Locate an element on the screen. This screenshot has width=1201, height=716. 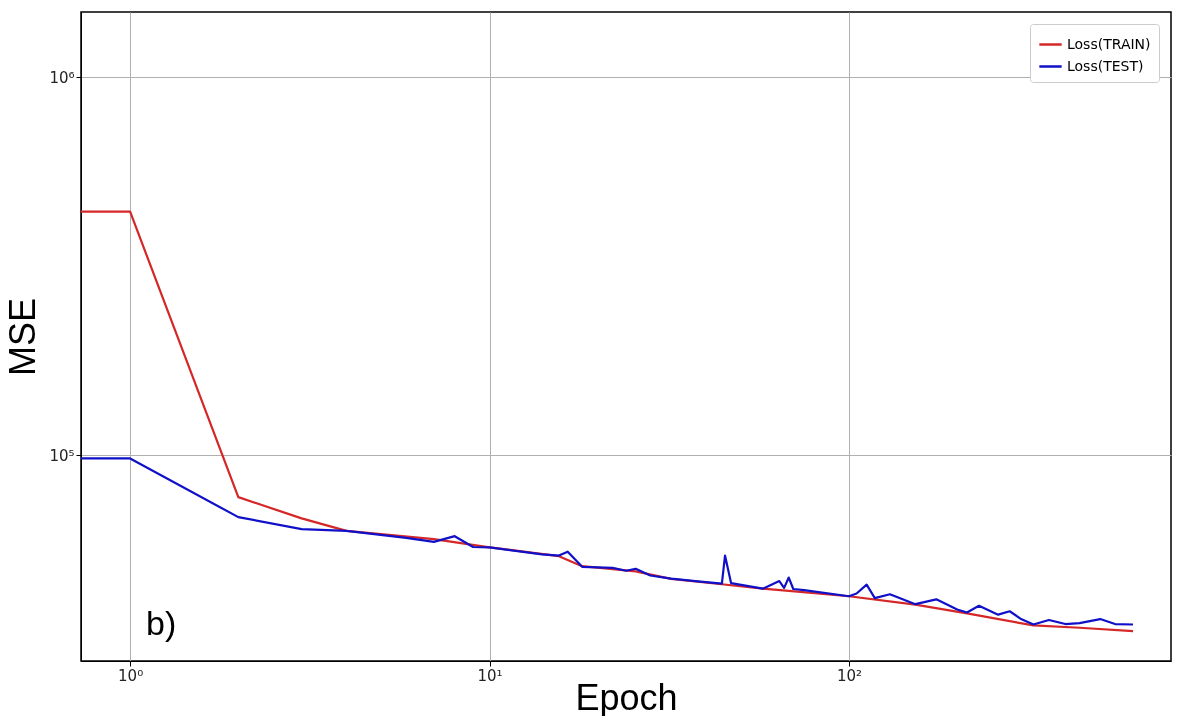
annotation: b) is located at coordinates (161, 623).